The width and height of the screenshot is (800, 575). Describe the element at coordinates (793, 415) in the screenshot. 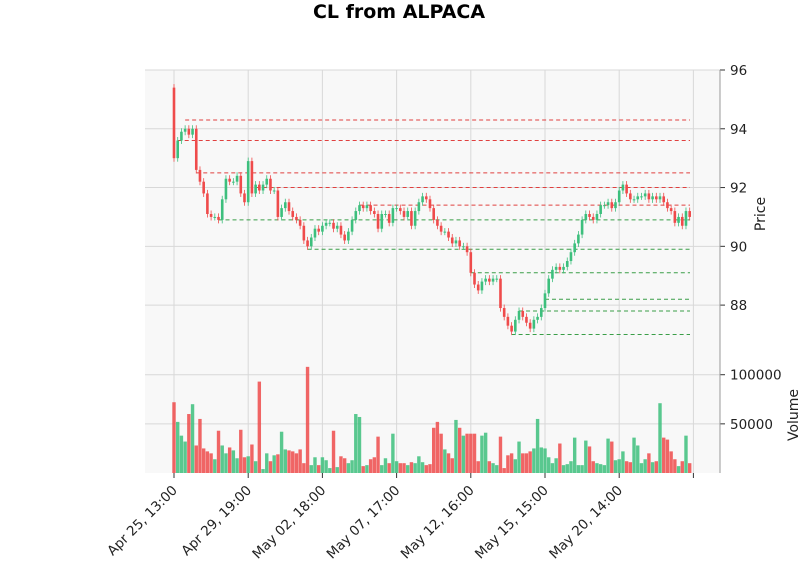

I see `volume-axis-label: Volume` at that location.